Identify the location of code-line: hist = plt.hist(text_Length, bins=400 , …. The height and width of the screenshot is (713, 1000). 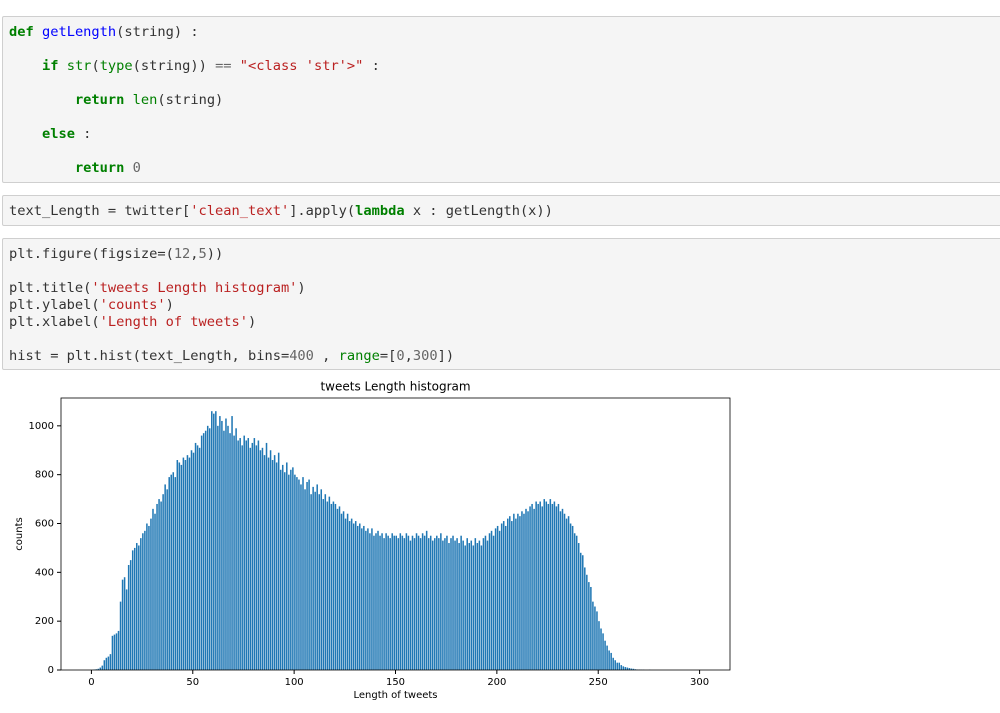
(504, 356).